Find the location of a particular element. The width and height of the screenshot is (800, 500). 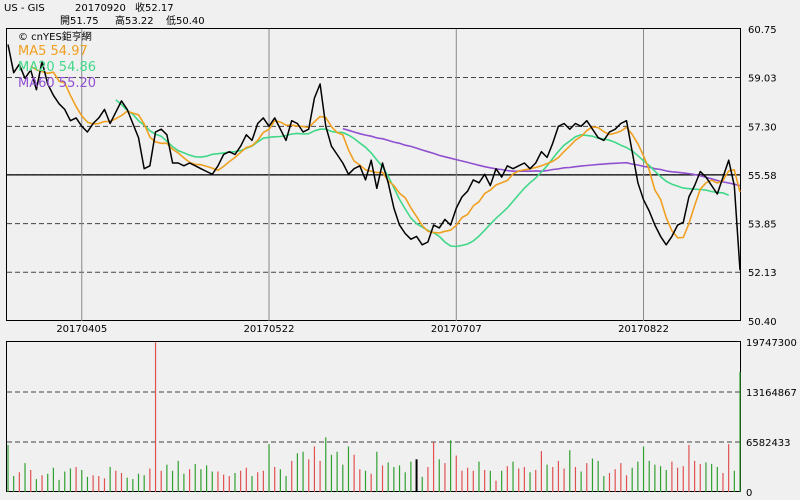

legend-ma5: MA5 54.97 is located at coordinates (53, 51).